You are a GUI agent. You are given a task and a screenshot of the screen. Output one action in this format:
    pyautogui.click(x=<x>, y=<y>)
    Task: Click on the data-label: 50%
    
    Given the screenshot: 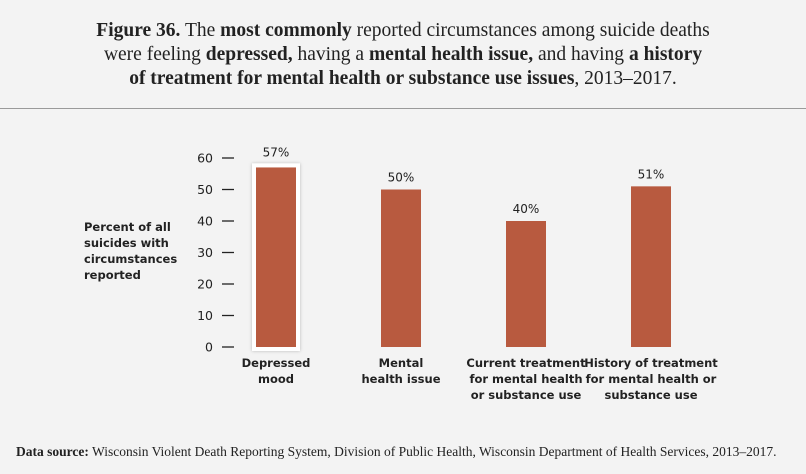 What is the action you would take?
    pyautogui.click(x=401, y=178)
    